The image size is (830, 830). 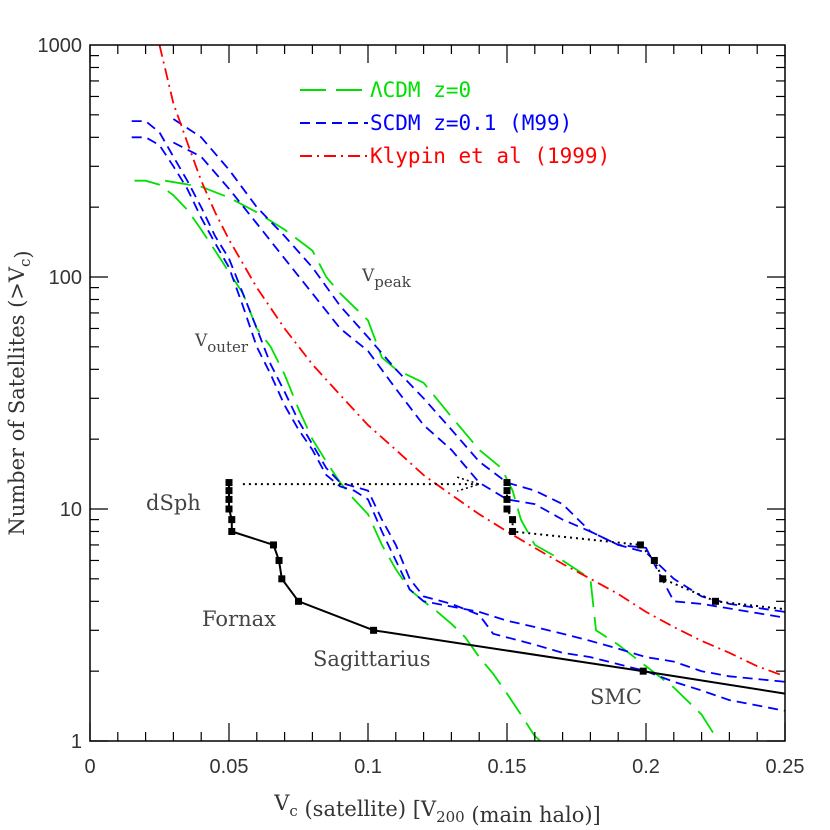 What do you see at coordinates (239, 619) in the screenshot?
I see `annotation-fornax: Fornax` at bounding box center [239, 619].